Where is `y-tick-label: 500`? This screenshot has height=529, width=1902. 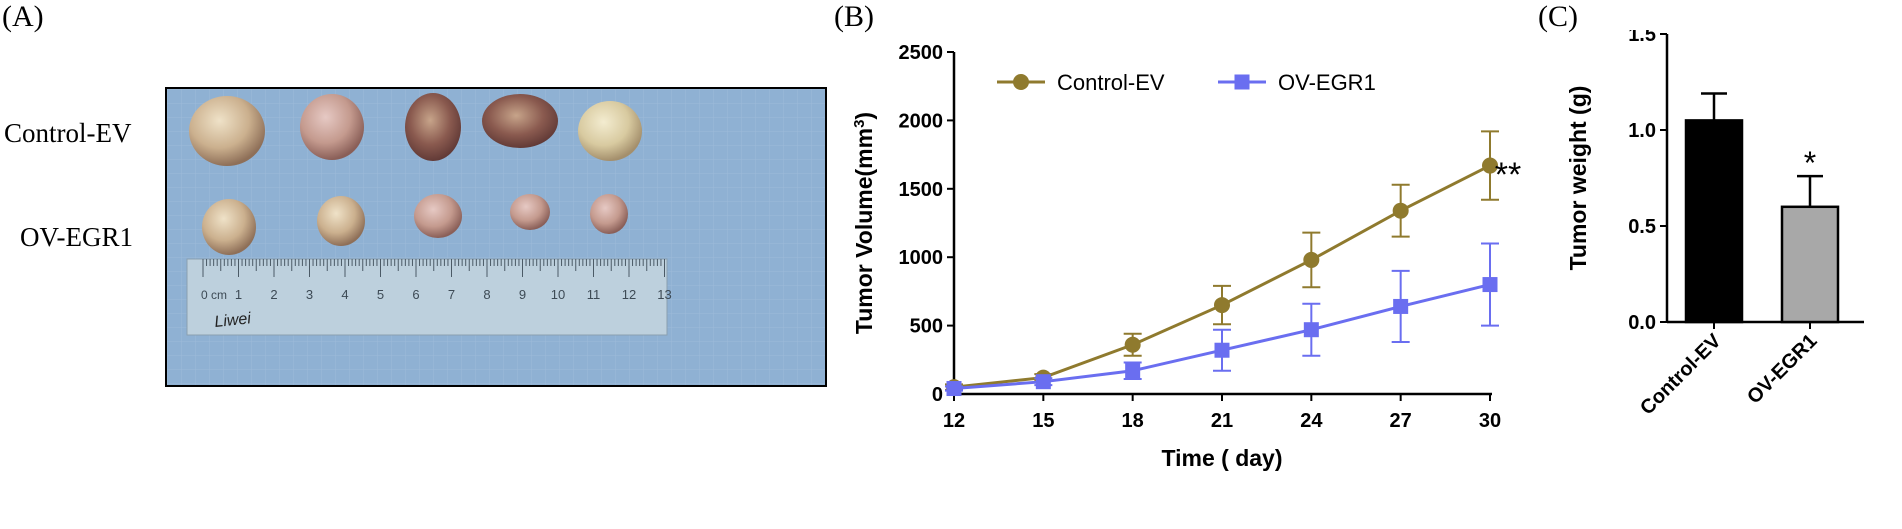 y-tick-label: 500 is located at coordinates (926, 327).